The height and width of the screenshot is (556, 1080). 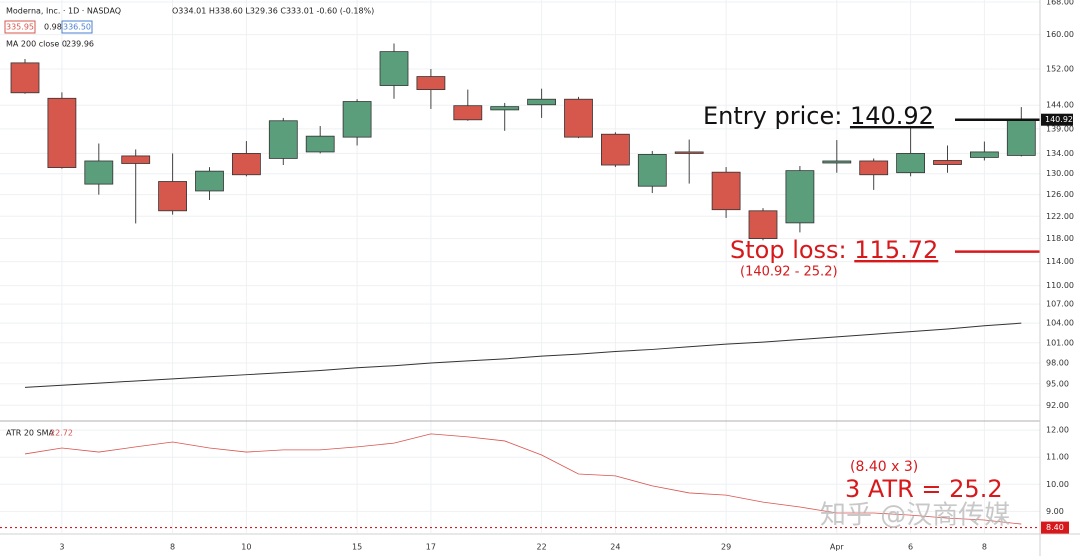 What do you see at coordinates (1060, 261) in the screenshot?
I see `y-tick-label: 114.00` at bounding box center [1060, 261].